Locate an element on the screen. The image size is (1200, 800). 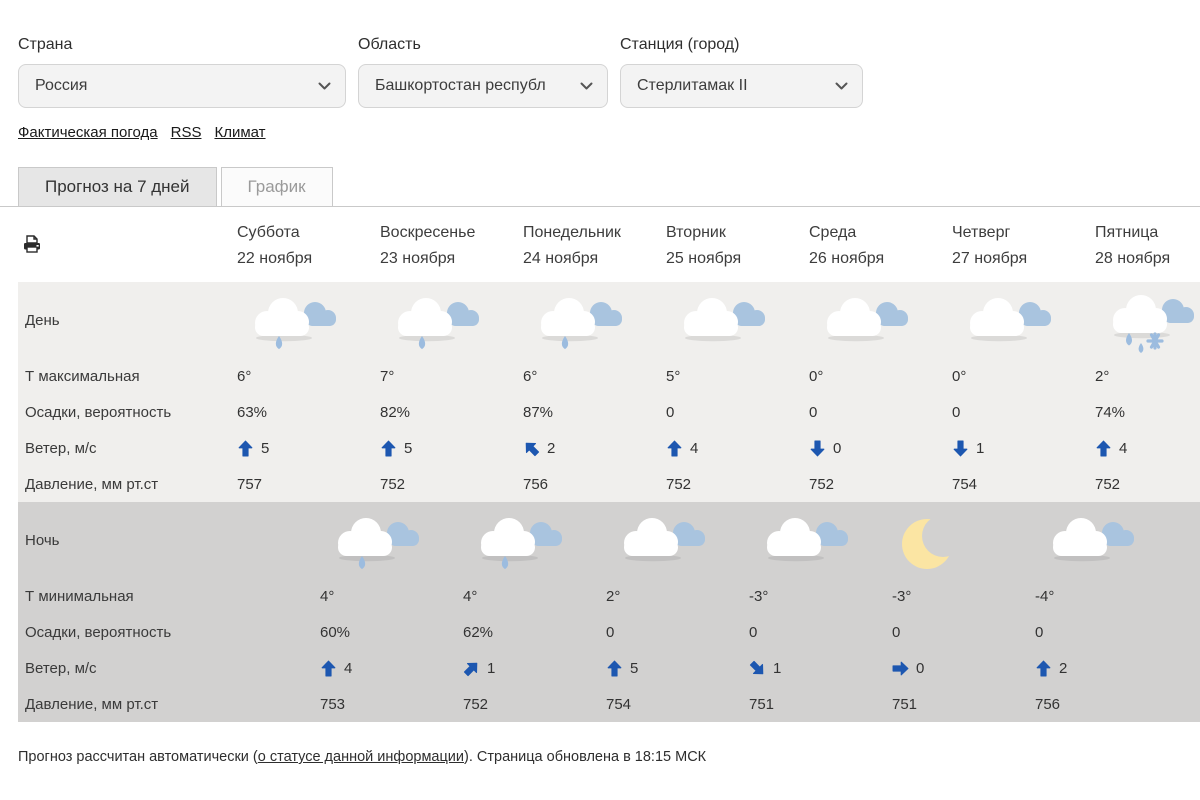
printer-icon is located at coordinates (32, 243).